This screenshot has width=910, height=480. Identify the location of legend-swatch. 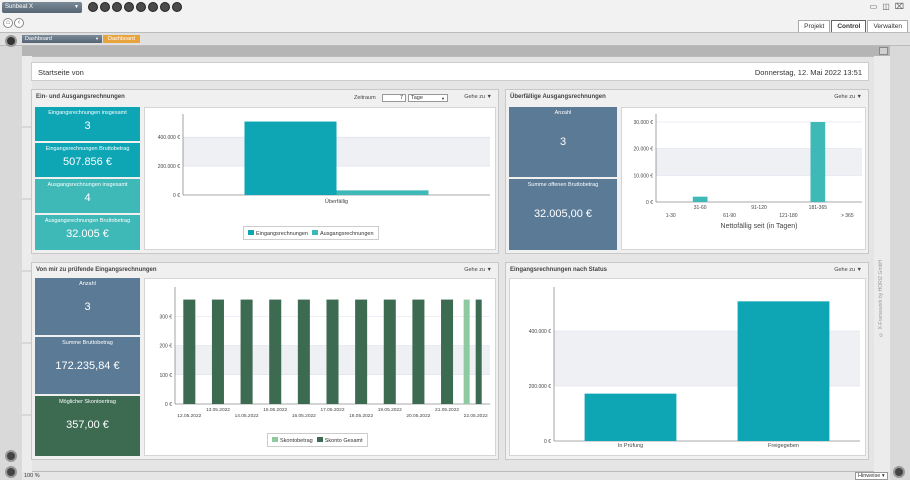
(319, 439).